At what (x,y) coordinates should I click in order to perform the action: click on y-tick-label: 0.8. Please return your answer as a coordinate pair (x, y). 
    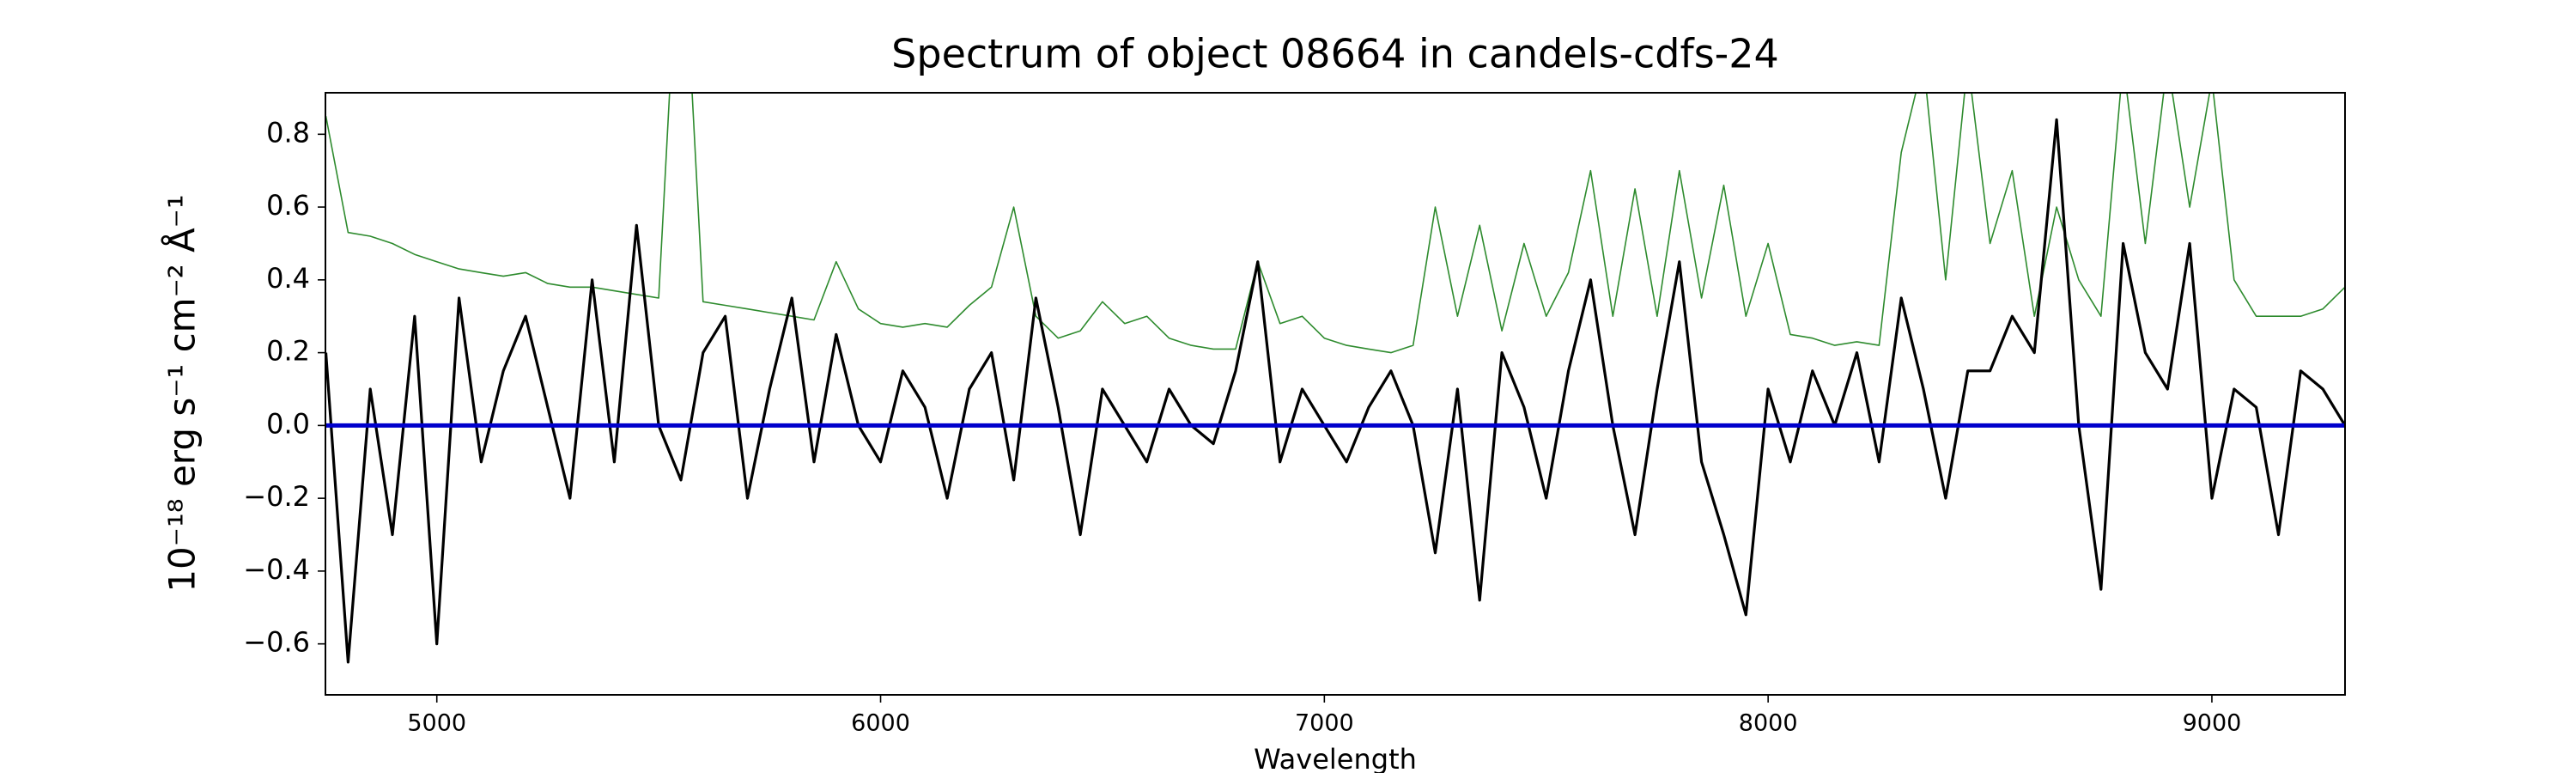
    Looking at the image, I should click on (288, 132).